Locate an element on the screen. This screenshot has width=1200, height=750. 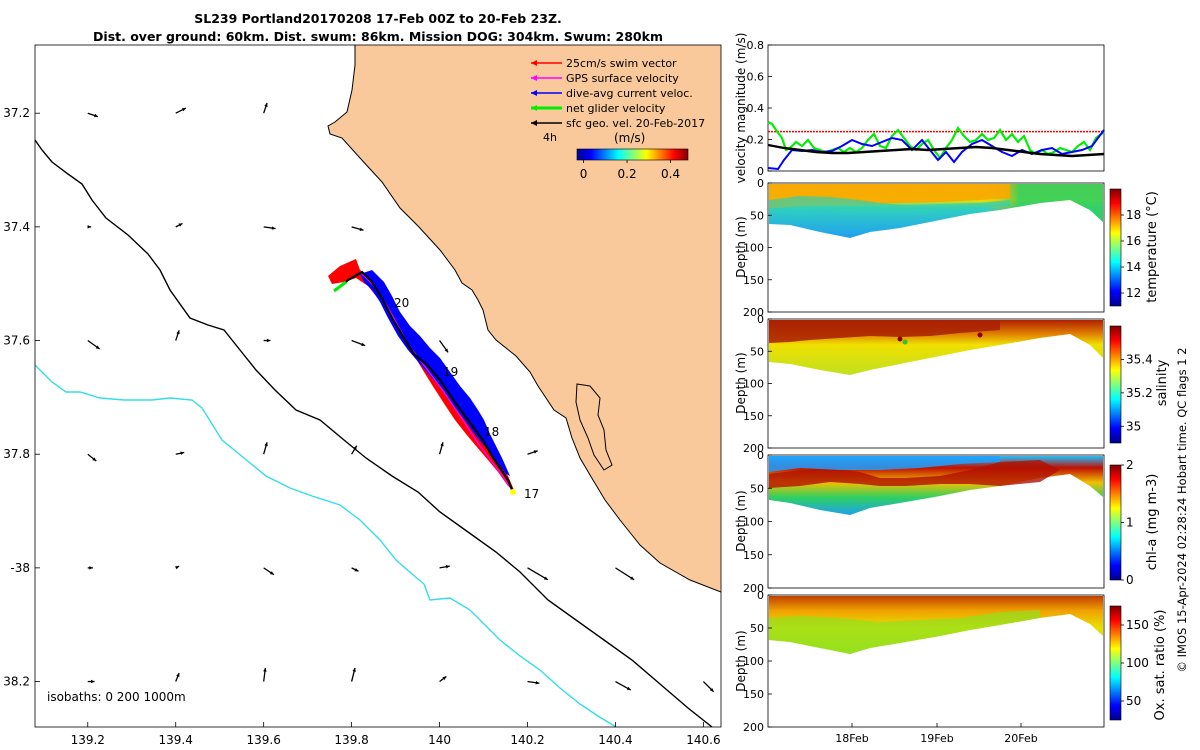
cbar-tick-label: 35.2 is located at coordinates (1139, 393).